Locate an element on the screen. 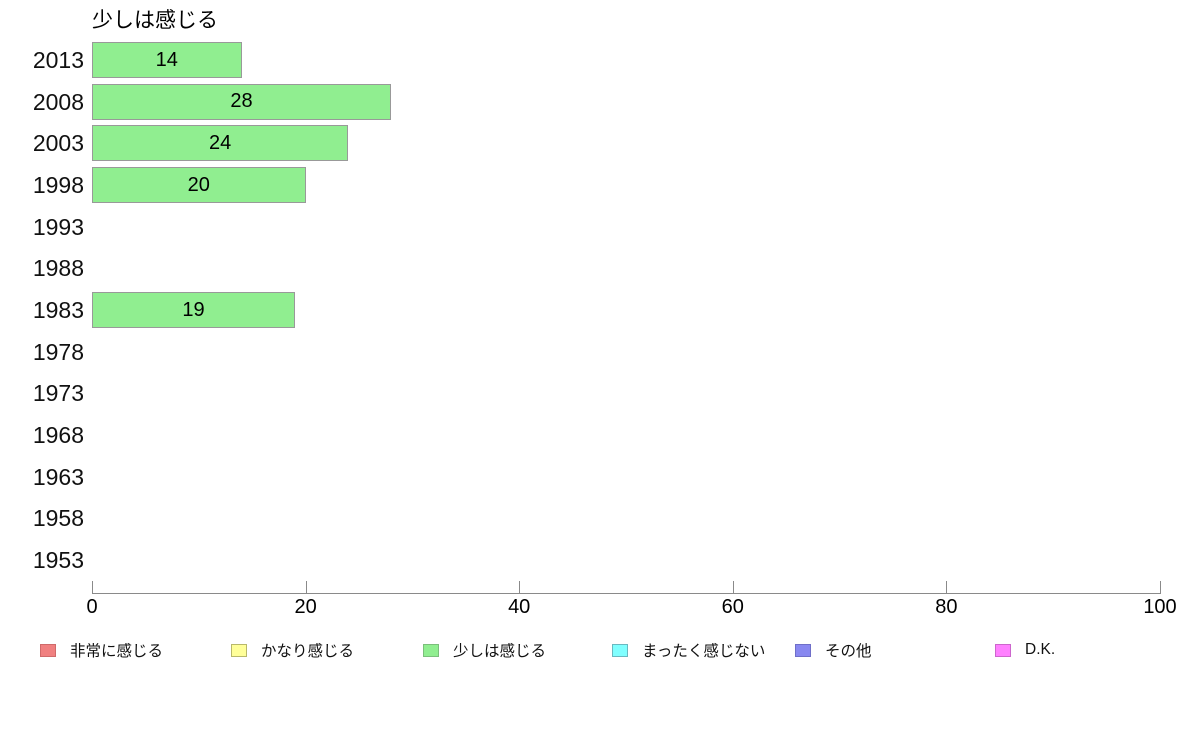  legend-item: 非常に感じる is located at coordinates (101, 650).